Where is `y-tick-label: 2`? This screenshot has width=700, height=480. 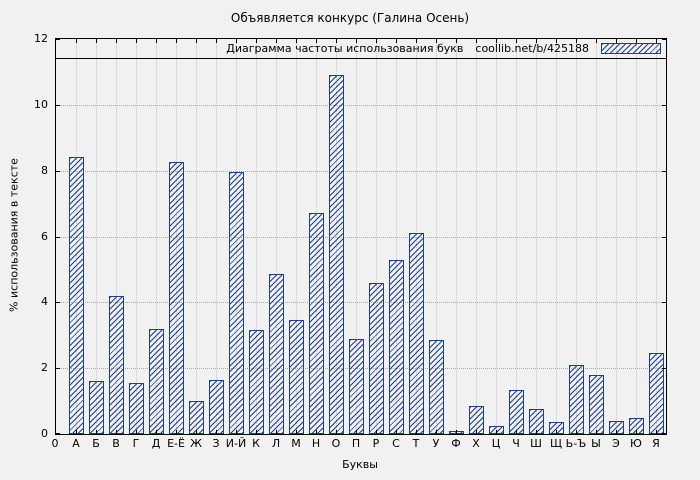 y-tick-label: 2 is located at coordinates (44, 368).